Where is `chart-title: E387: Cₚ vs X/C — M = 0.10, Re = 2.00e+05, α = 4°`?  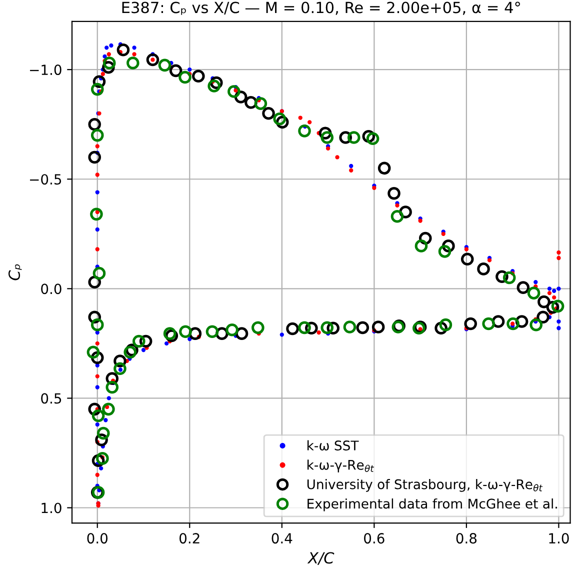
chart-title: E387: Cₚ vs X/C — M = 0.10, Re = 2.00e+05, α = 4° is located at coordinates (321, 8).